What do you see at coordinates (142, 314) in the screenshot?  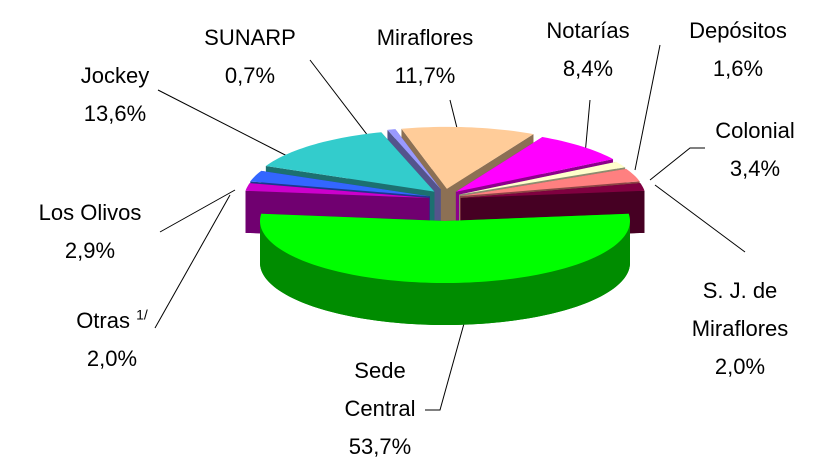 I see `label-note: 1/` at bounding box center [142, 314].